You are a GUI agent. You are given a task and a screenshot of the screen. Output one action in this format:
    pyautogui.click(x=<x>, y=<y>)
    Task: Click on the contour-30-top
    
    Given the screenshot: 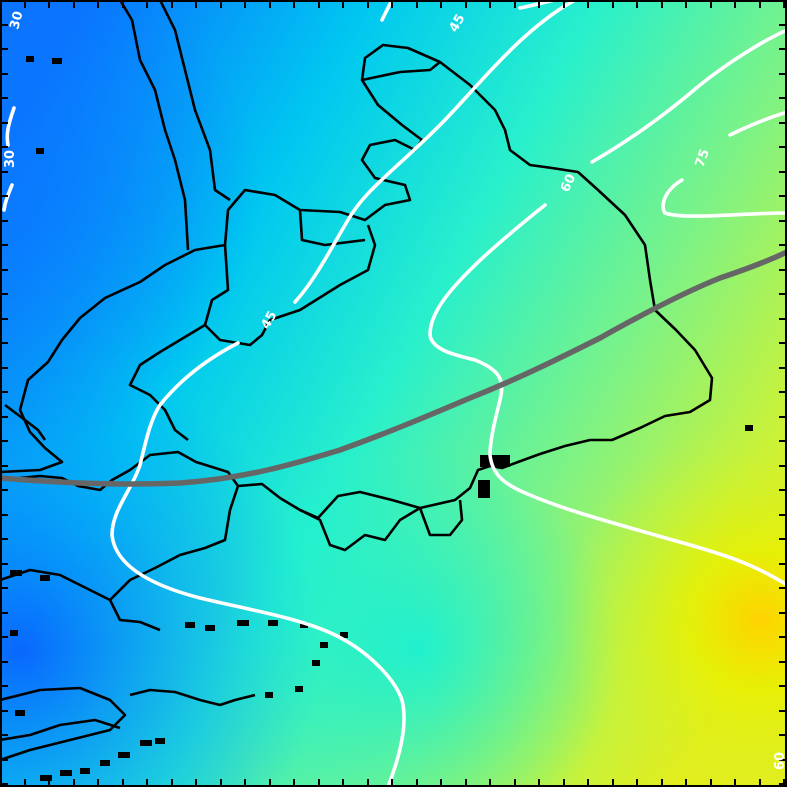 What is the action you would take?
    pyautogui.click(x=387, y=11)
    